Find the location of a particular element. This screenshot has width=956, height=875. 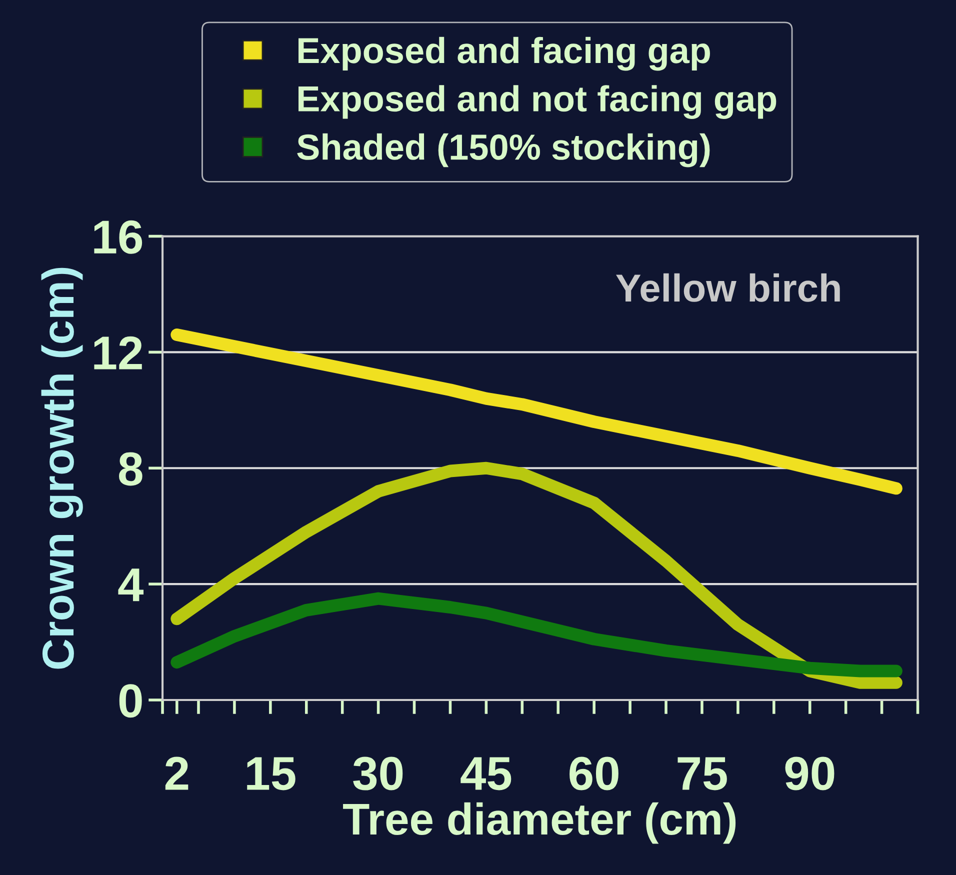

y-tick-label: 4 is located at coordinates (131, 585).